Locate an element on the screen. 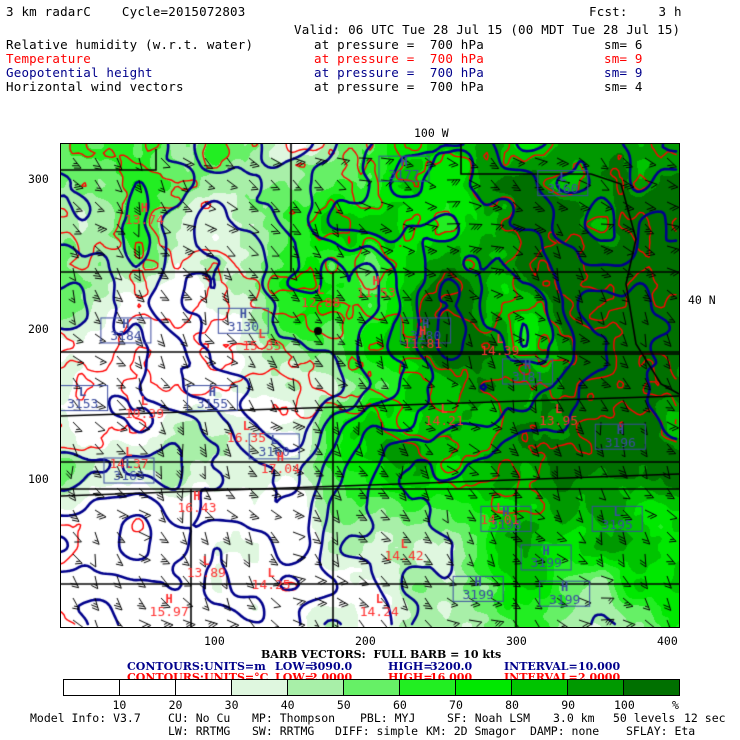  x-tick-300: 300 is located at coordinates (516, 641).